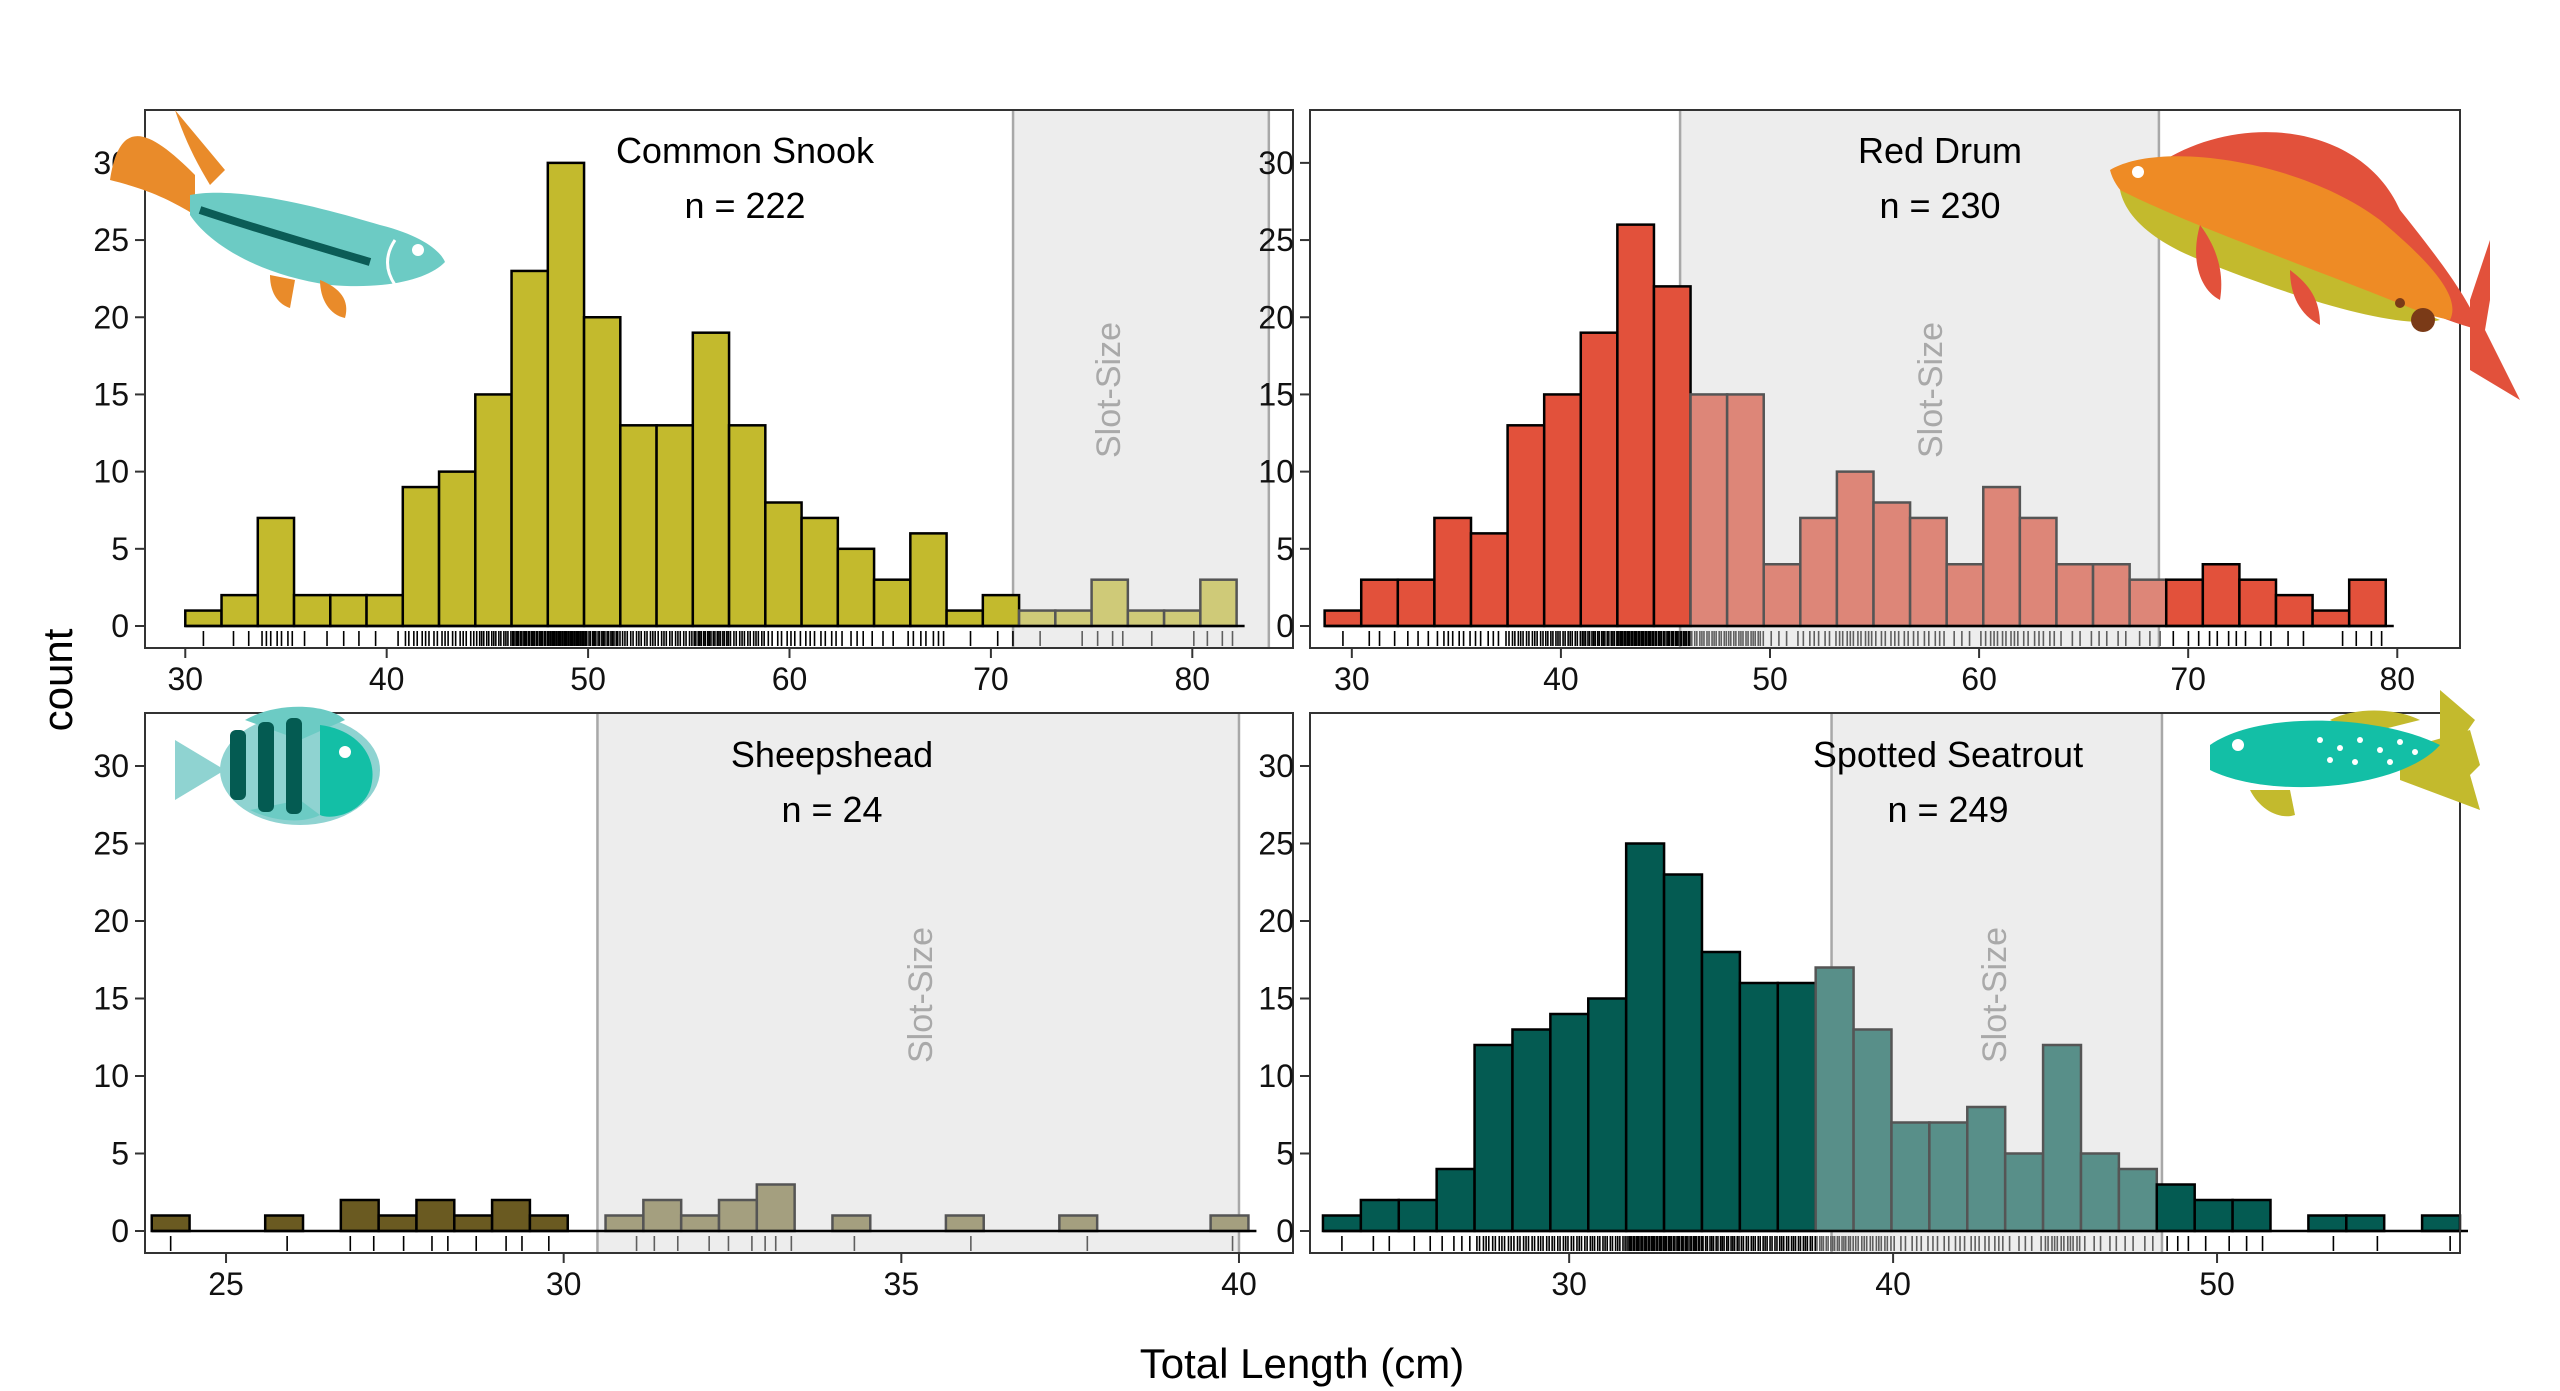 Image resolution: width=2560 pixels, height=1391 pixels. What do you see at coordinates (1947, 809) in the screenshot?
I see `sample-size-label: n = 249` at bounding box center [1947, 809].